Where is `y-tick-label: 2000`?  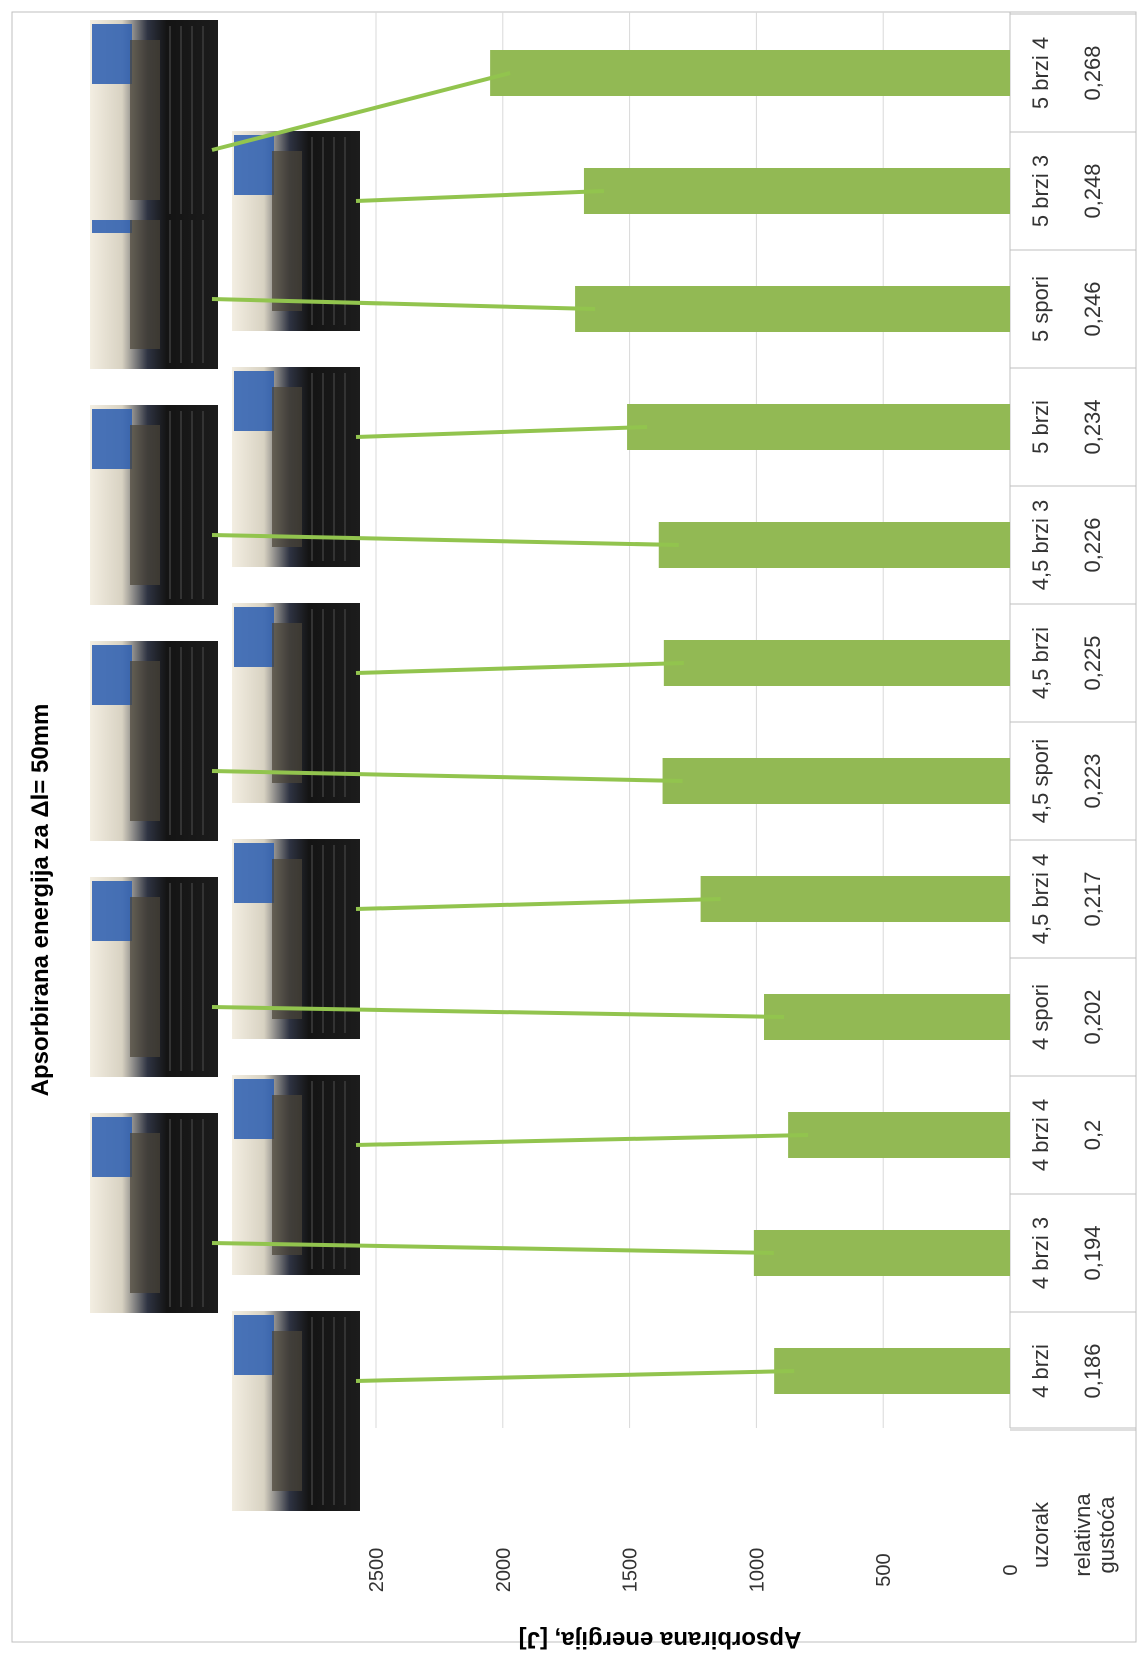
y-tick-label: 2000 is located at coordinates (504, 1570).